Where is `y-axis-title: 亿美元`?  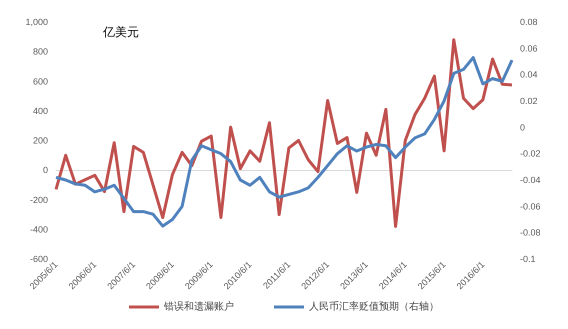
y-axis-title: 亿美元 is located at coordinates (120, 32).